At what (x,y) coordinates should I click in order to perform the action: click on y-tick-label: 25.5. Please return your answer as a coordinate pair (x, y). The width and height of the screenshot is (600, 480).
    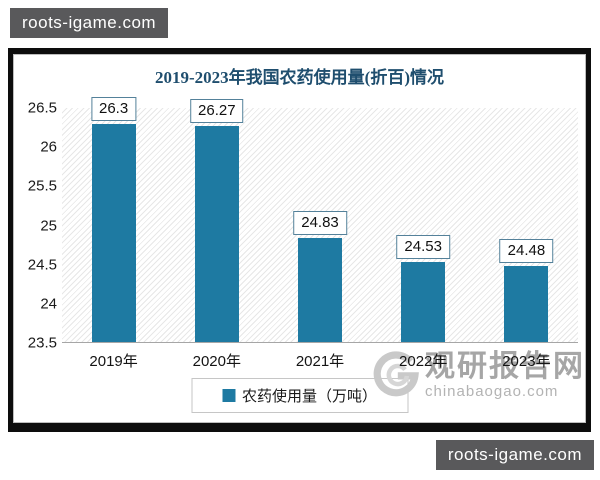
    Looking at the image, I should click on (42, 186).